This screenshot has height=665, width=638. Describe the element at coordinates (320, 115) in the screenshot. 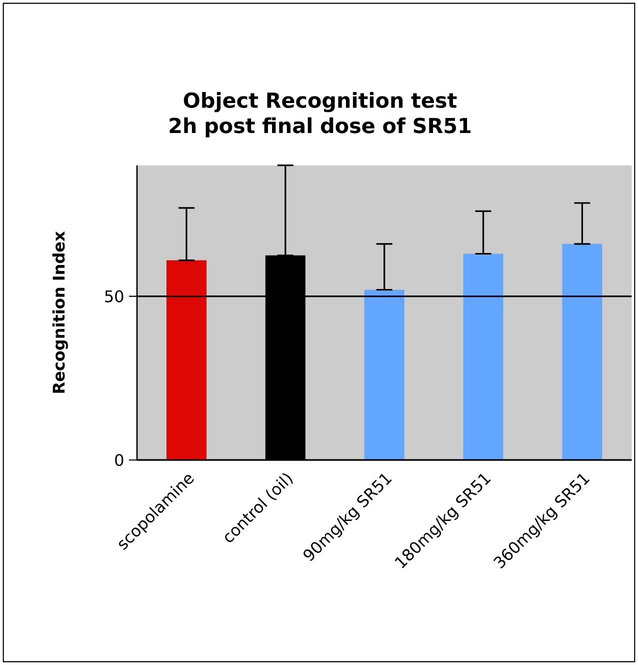

I see `chart-title: Object Recognition test 2h post final dose of SR51` at that location.